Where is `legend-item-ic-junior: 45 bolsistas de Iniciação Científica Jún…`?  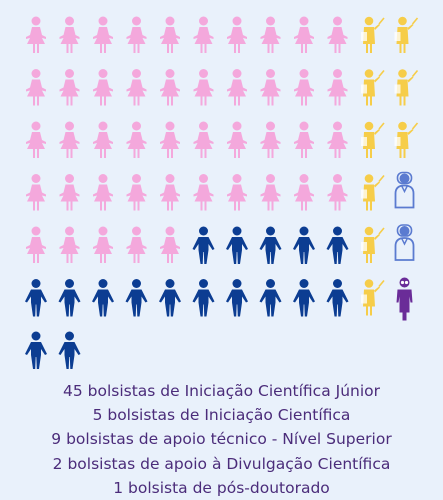
legend-item-ic-junior: 45 bolsistas de Iniciação Científica Jún… is located at coordinates (221, 391).